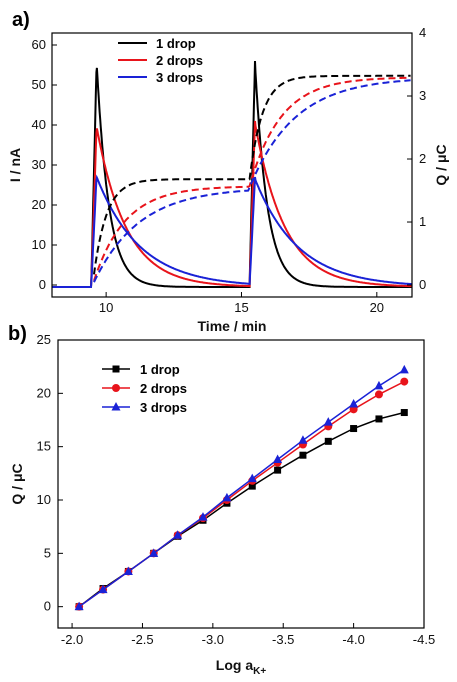 This screenshot has height=682, width=457. I want to click on x-tick-label: 20, so click(377, 307).